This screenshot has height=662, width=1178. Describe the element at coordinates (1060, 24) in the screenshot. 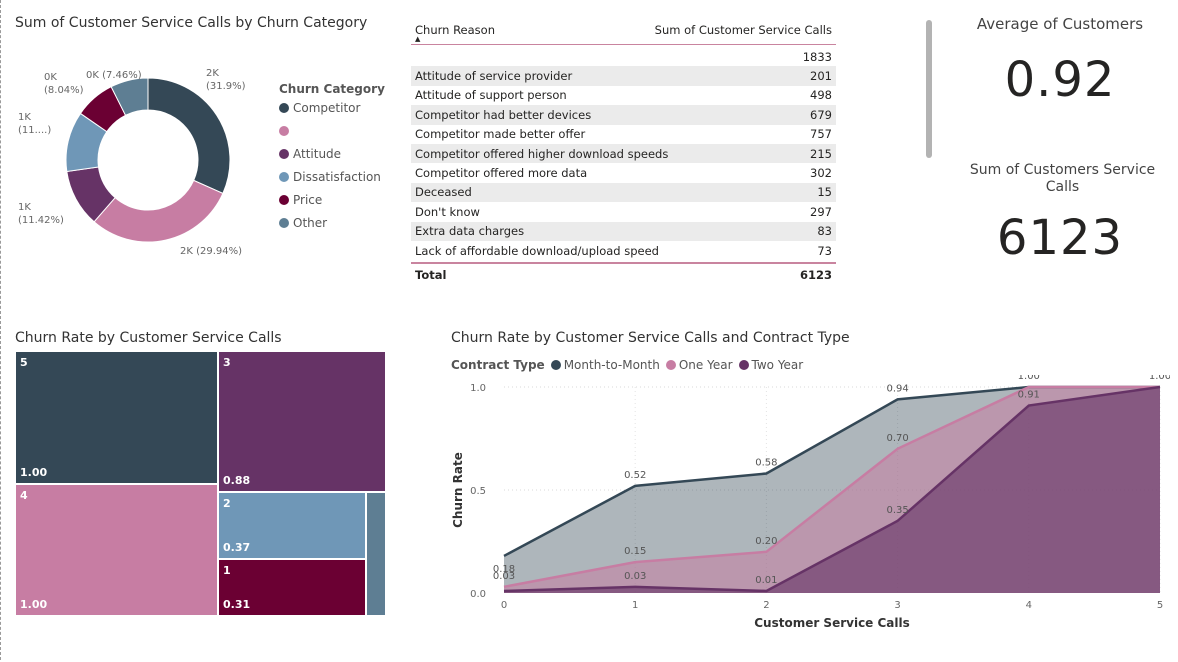

I see `avg-card-title: Average of Customers` at that location.